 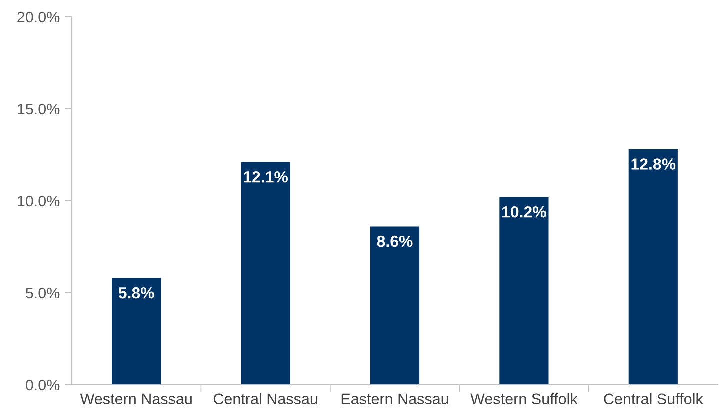 What do you see at coordinates (654, 164) in the screenshot?
I see `data-label: 12.8%` at bounding box center [654, 164].